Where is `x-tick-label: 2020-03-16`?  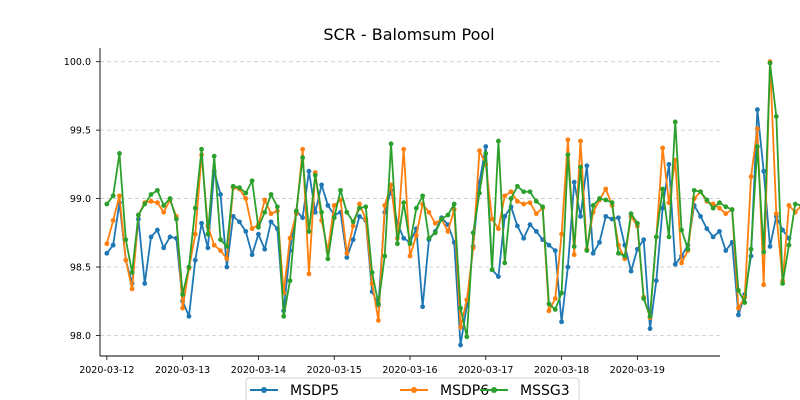 x-tick-label: 2020-03-16 is located at coordinates (409, 370).